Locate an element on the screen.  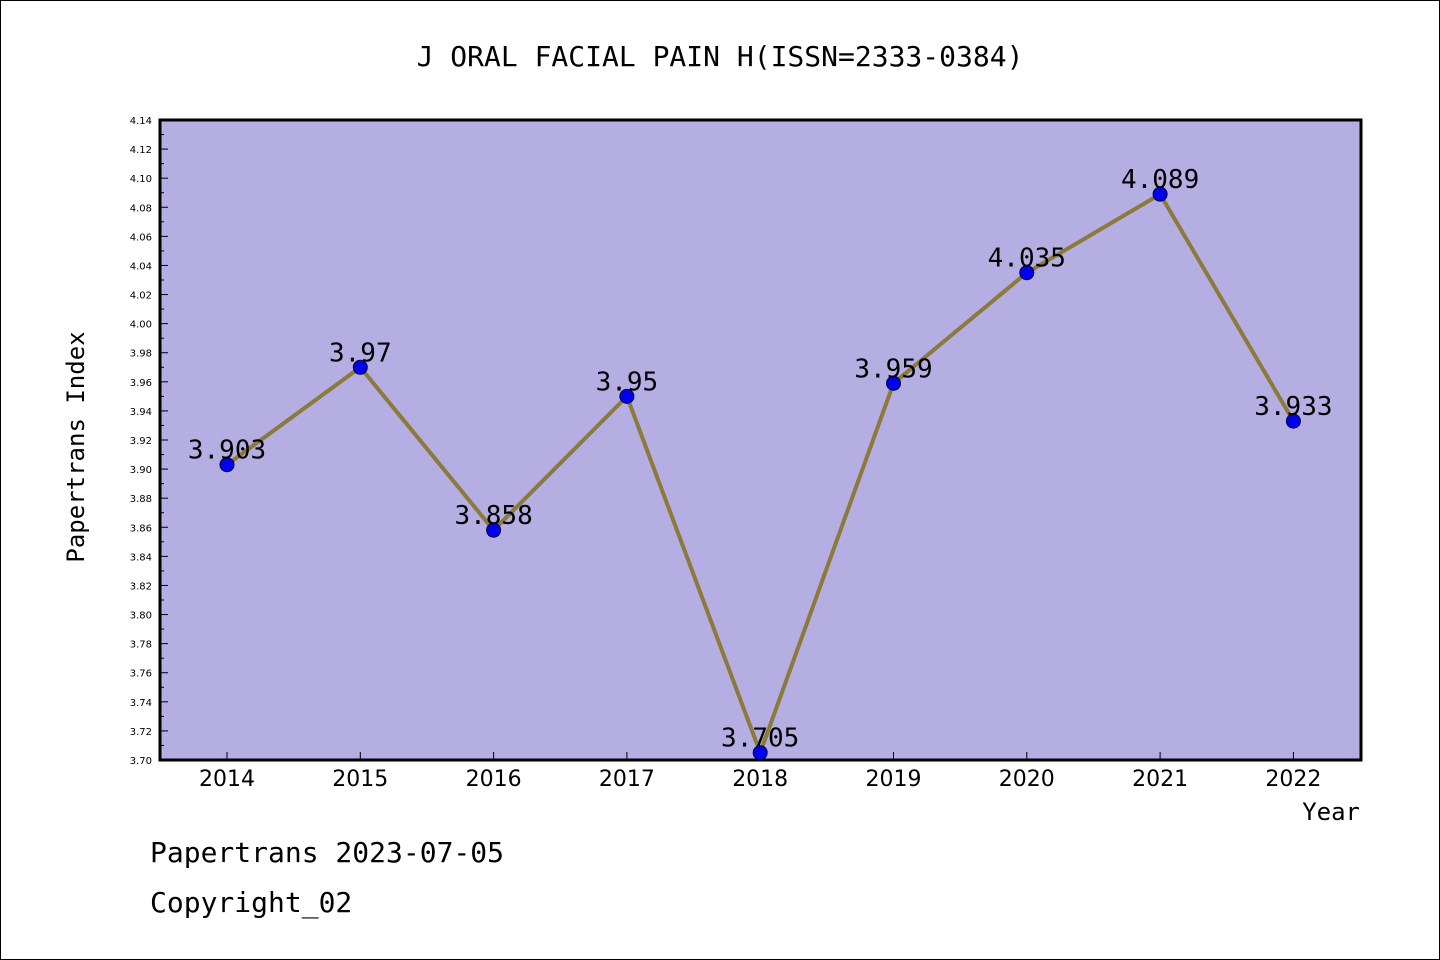
y-tick-label: 3.76 is located at coordinates (141, 674).